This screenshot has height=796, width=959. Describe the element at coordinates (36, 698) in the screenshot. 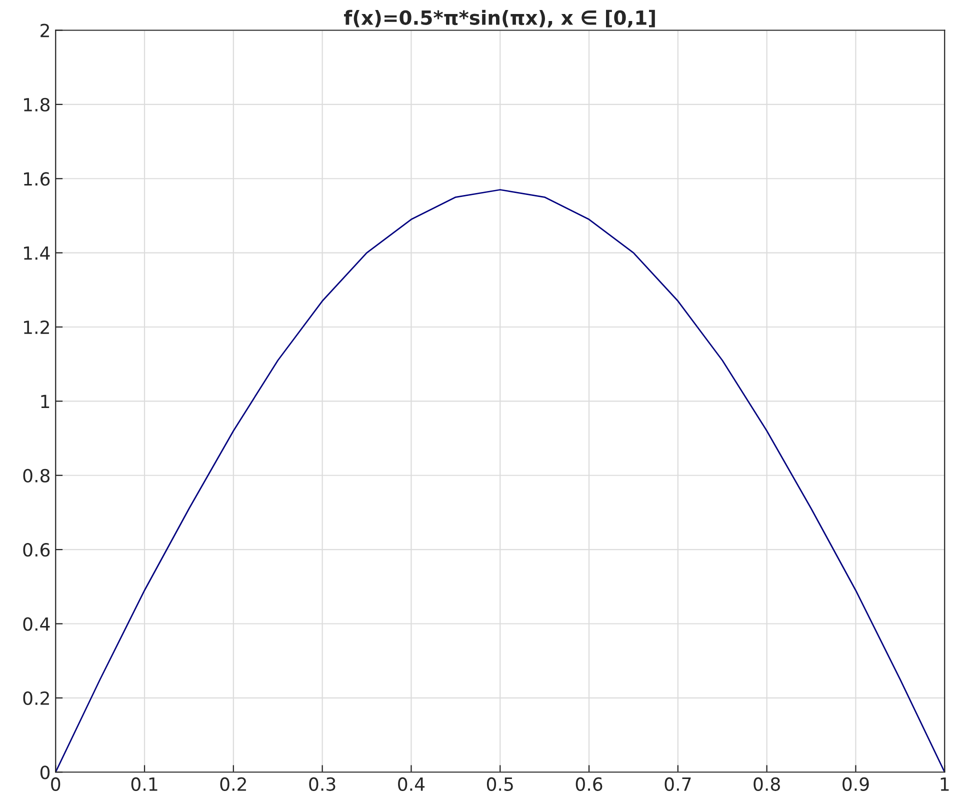

I see `y-tick-label: 0.2` at that location.